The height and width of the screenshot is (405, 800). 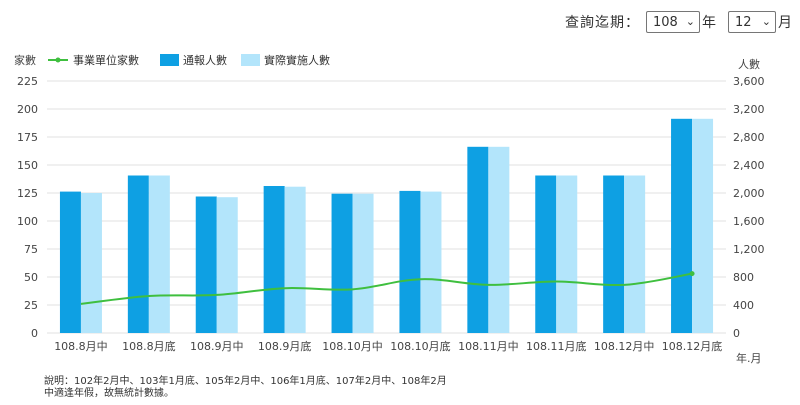 I want to click on x-axis-title: 年.月, so click(x=749, y=358).